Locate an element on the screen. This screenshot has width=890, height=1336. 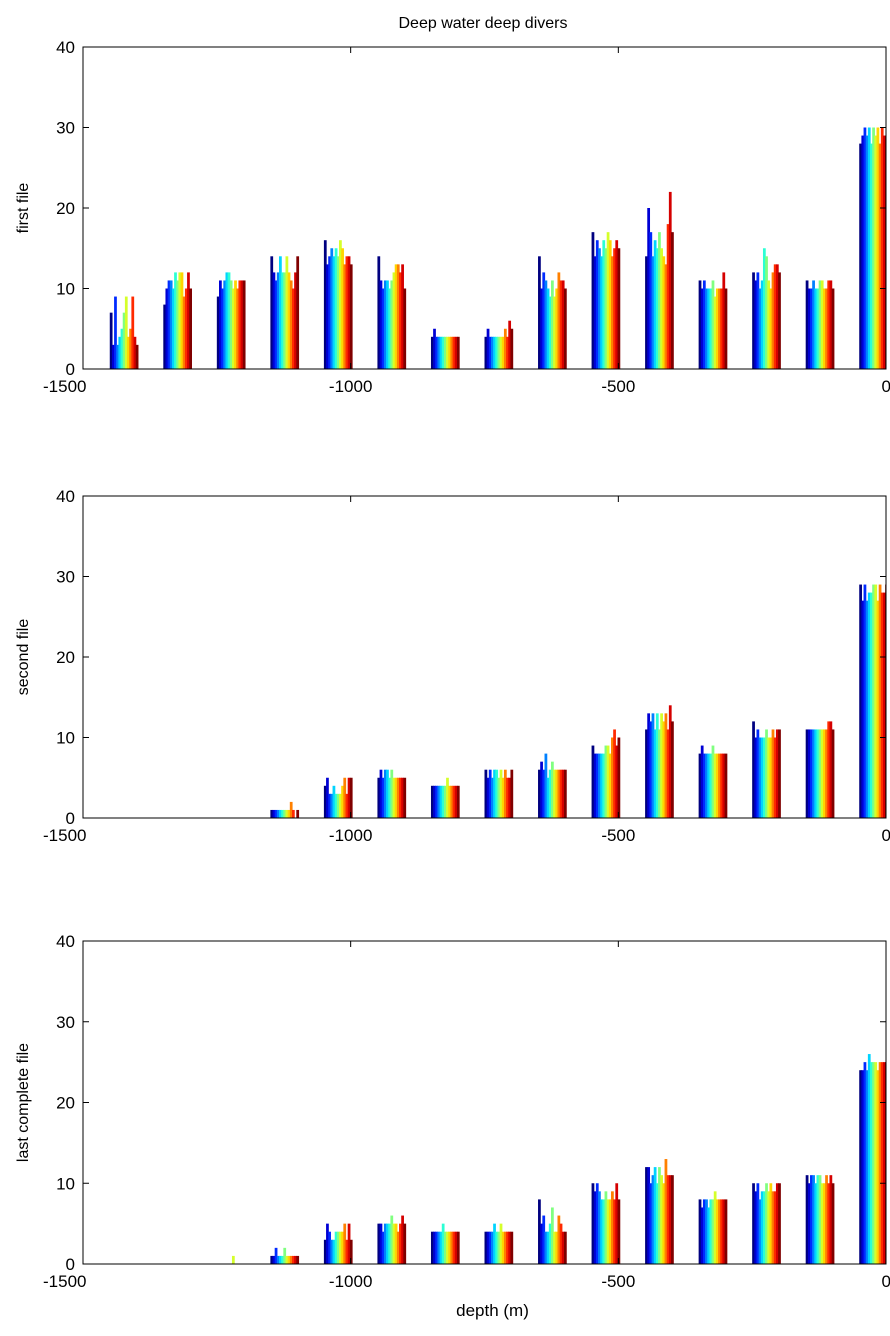
y-tick-label: 30 is located at coordinates (65, 577).